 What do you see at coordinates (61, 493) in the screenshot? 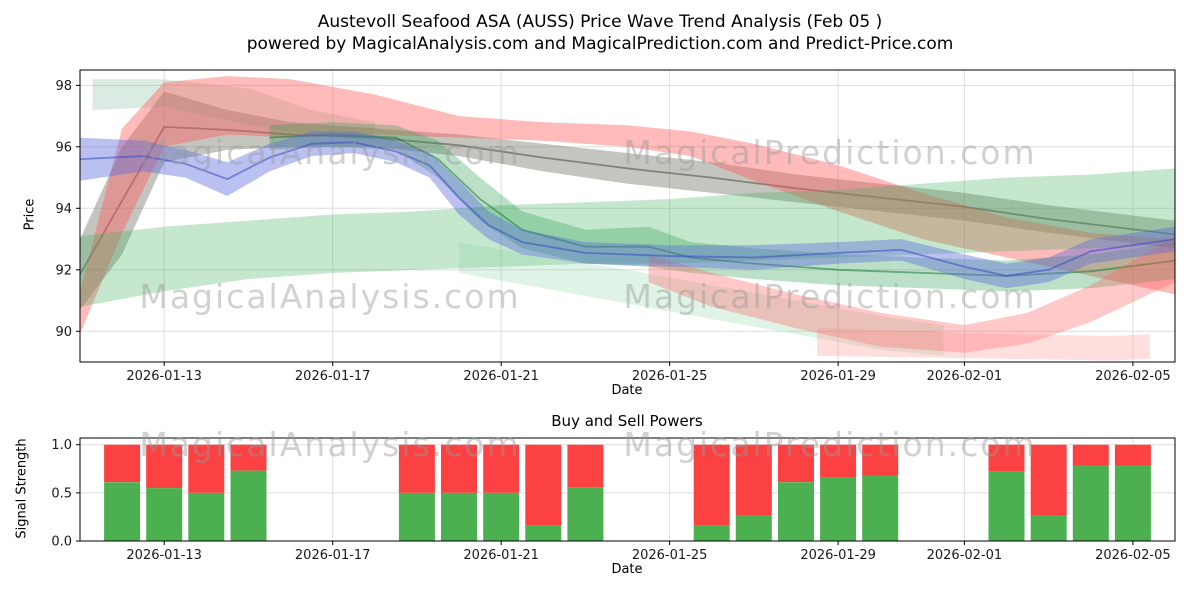
I see `y-tick-label: 0.5` at bounding box center [61, 493].